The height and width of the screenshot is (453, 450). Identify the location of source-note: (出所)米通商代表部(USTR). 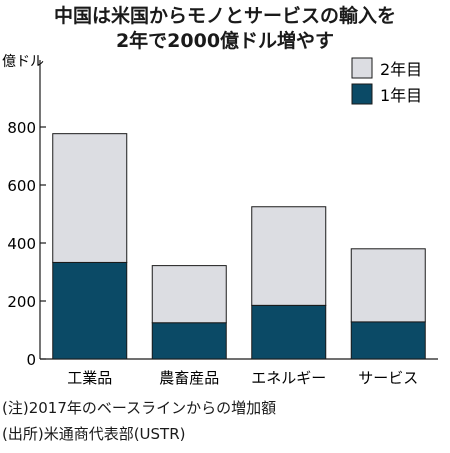
(94, 434).